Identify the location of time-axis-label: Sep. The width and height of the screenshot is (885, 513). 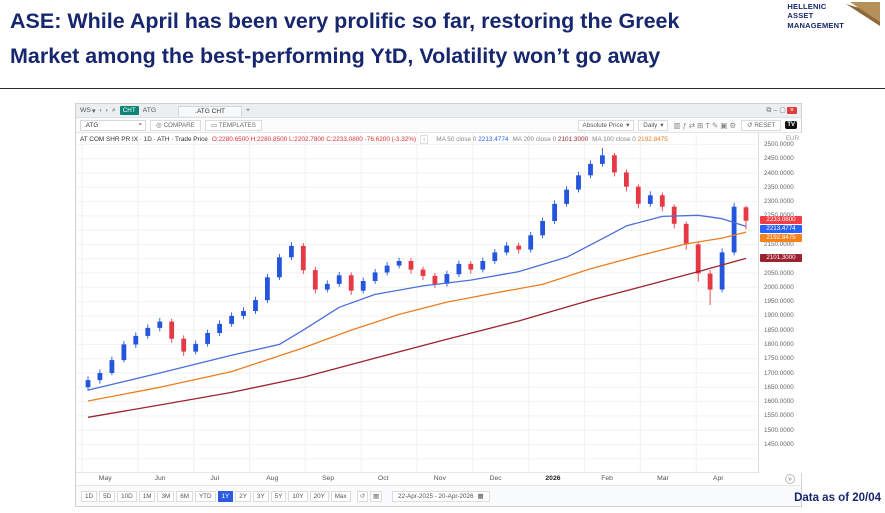
(328, 478).